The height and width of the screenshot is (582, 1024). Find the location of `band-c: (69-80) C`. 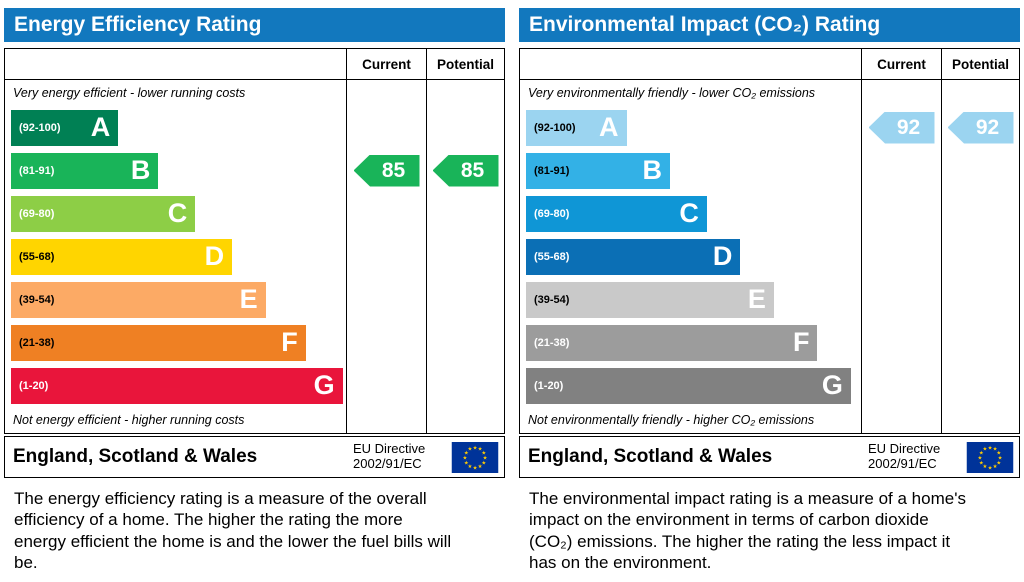

band-c: (69-80) C is located at coordinates (103, 213).